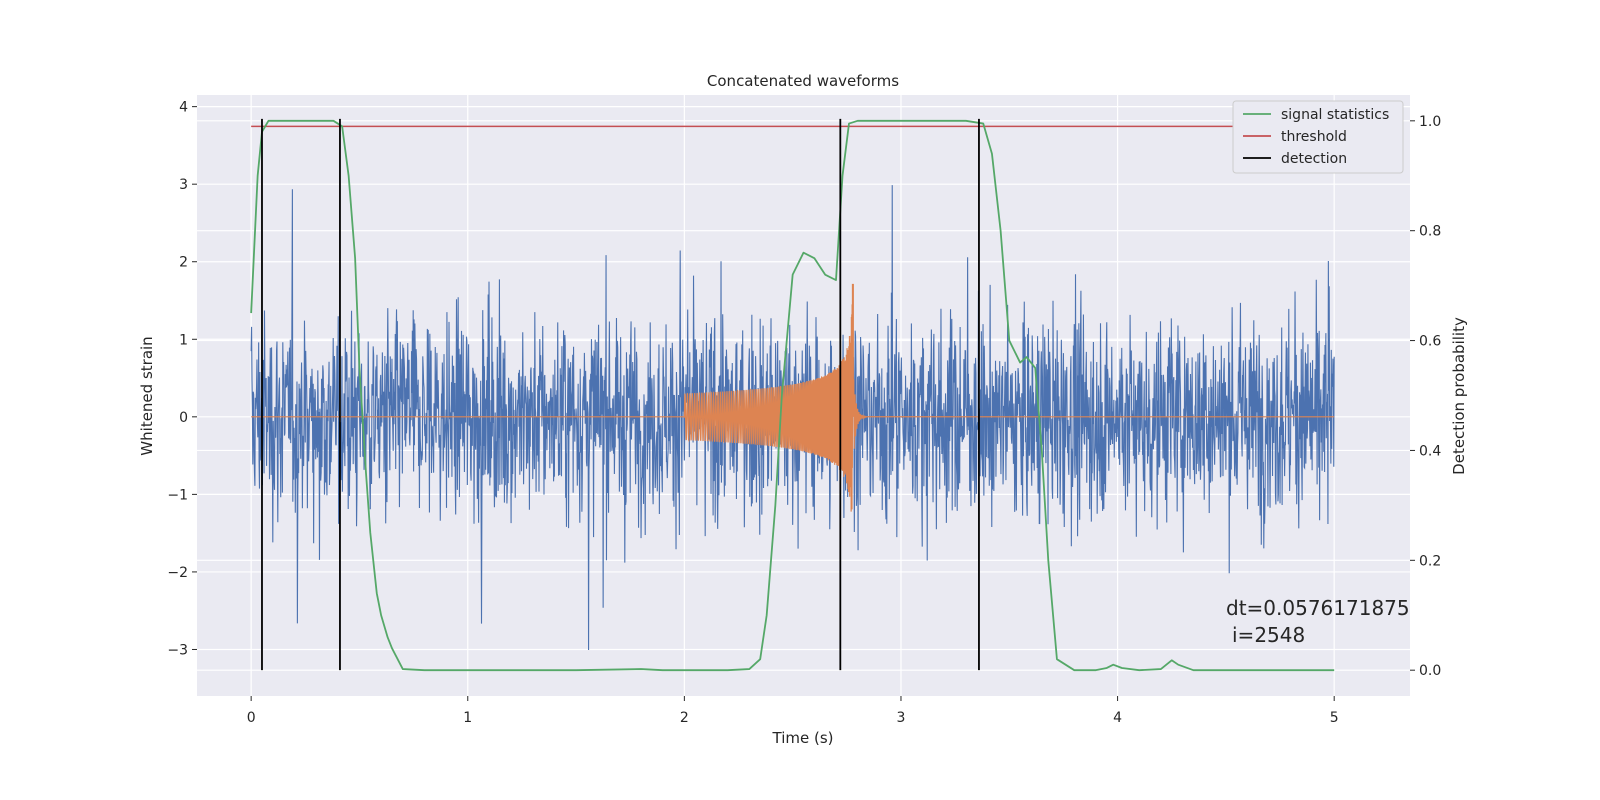 This screenshot has width=1600, height=800. I want to click on x-tick-label: 1, so click(467, 718).